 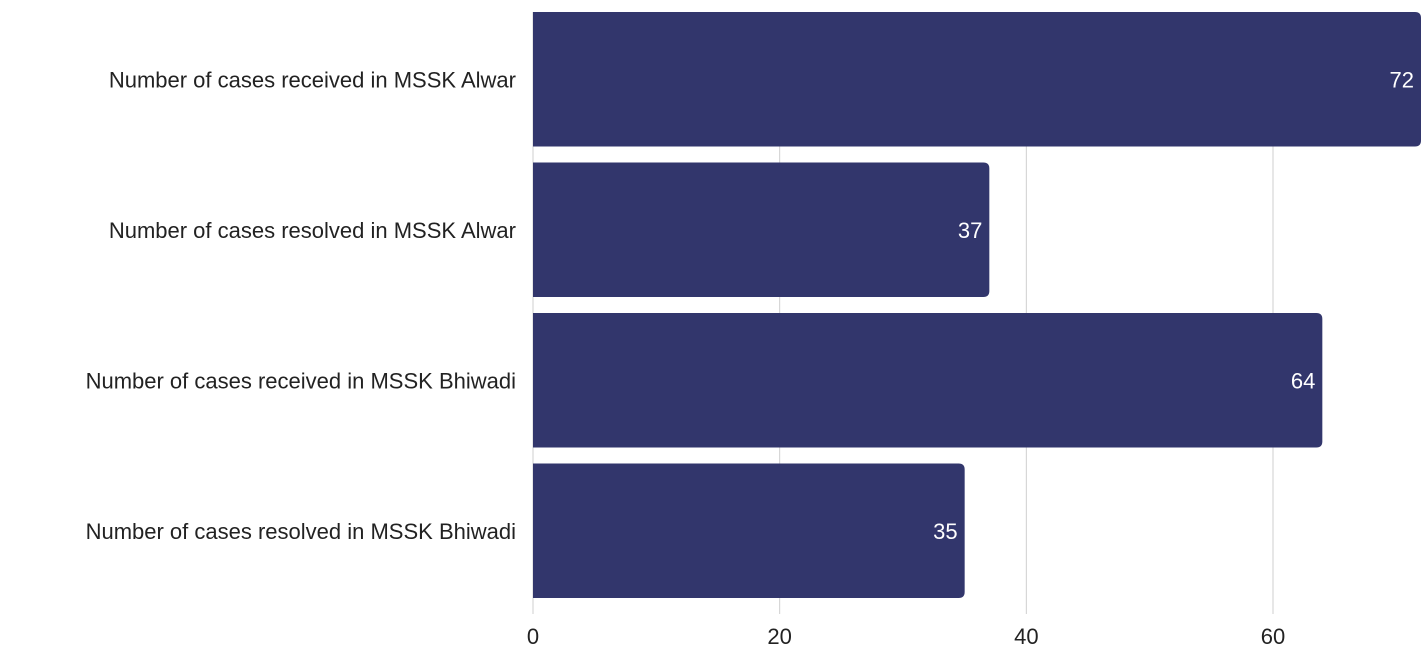 What do you see at coordinates (312, 79) in the screenshot?
I see `category-label: Number of cases received in MSSK Alwar` at bounding box center [312, 79].